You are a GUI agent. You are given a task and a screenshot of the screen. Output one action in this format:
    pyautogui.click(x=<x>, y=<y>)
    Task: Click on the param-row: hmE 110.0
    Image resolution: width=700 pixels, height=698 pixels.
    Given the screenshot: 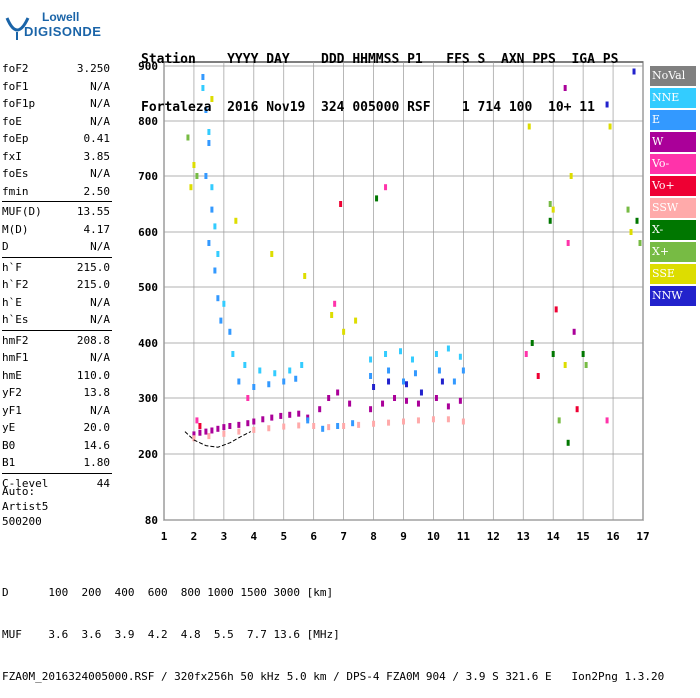 What is the action you would take?
    pyautogui.click(x=56, y=376)
    